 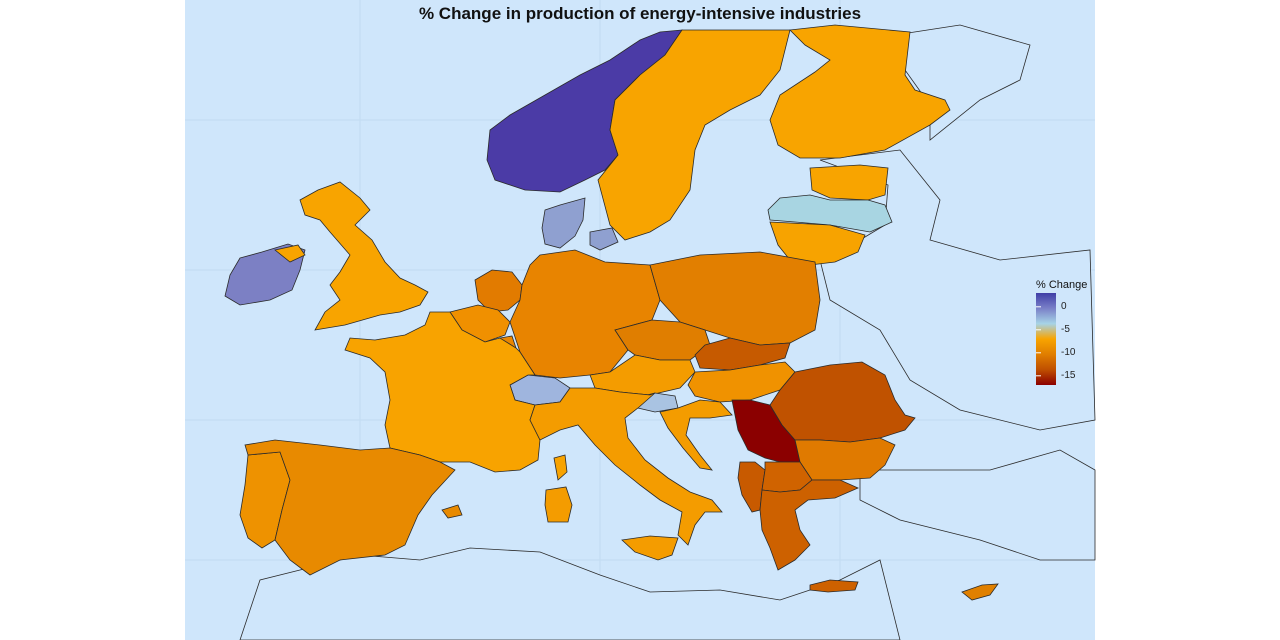 What do you see at coordinates (560, 467) in the screenshot?
I see `region-corsica` at bounding box center [560, 467].